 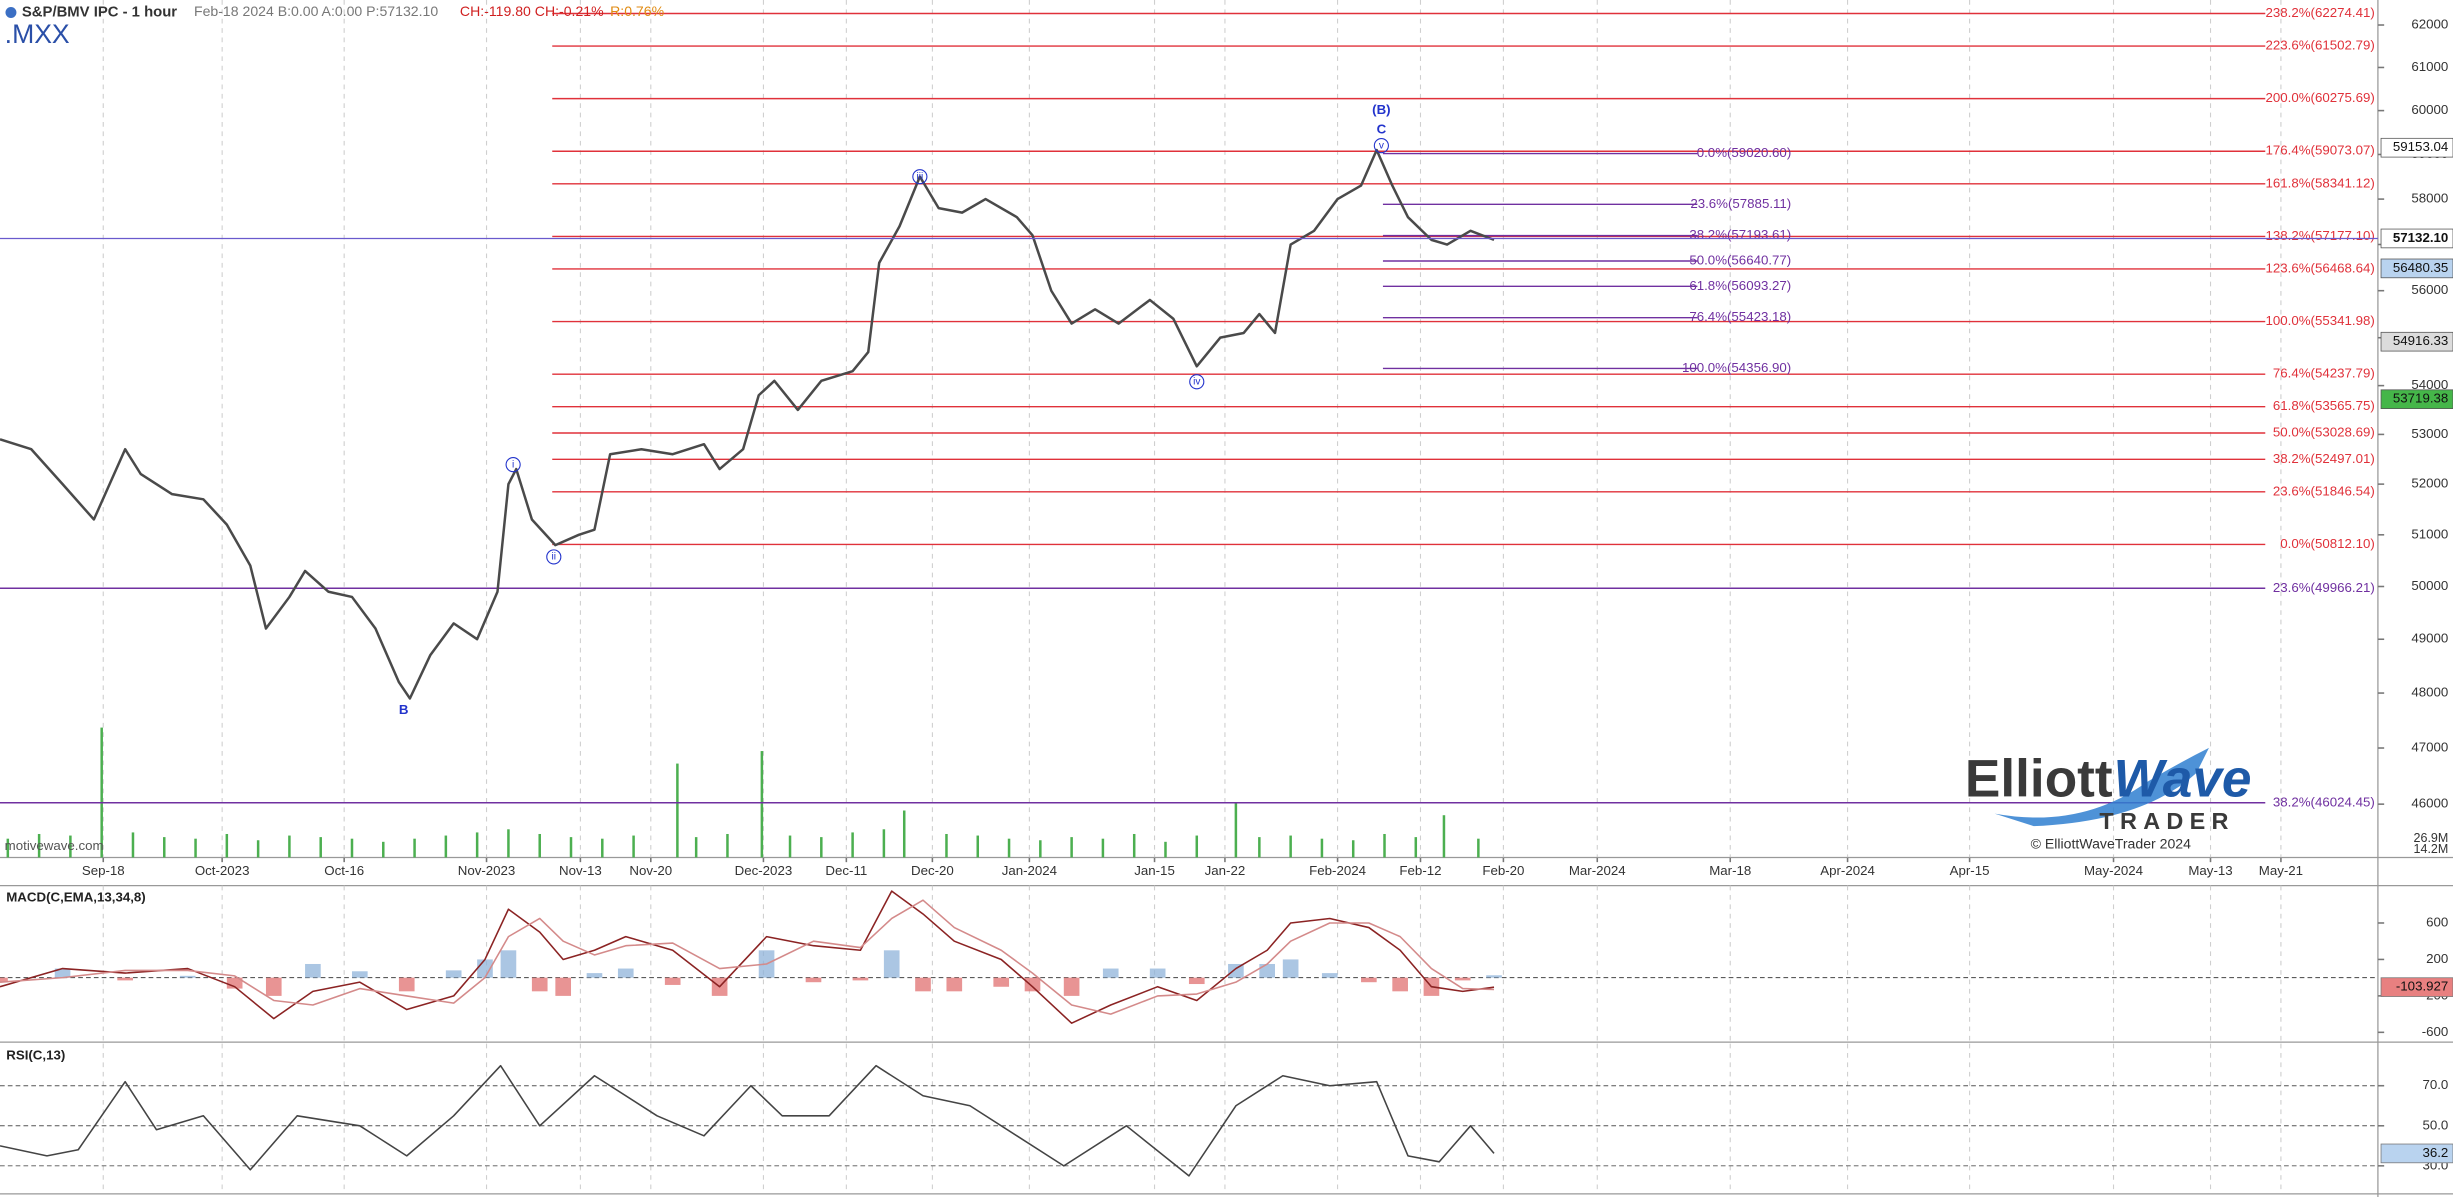 I want to click on fib-label: 223.6%(61502.79), so click(x=2319, y=45).